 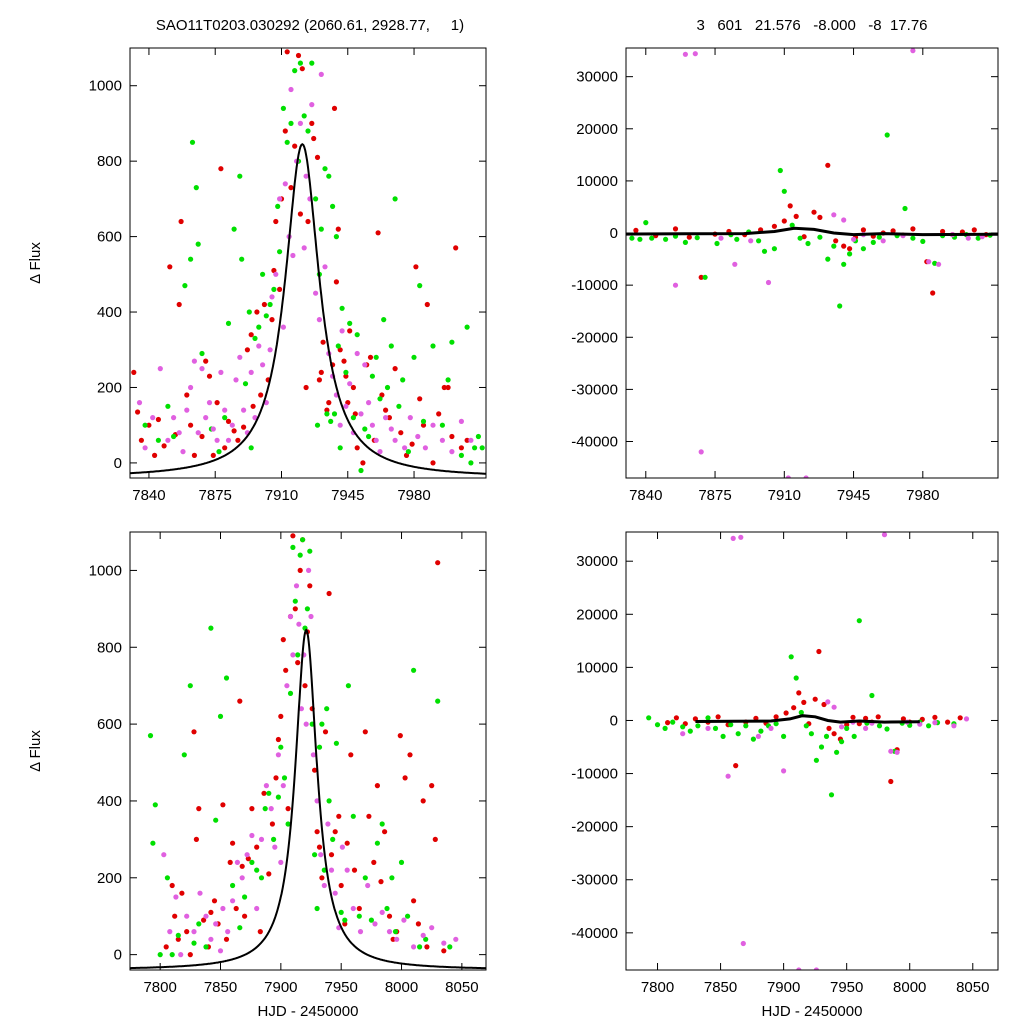 I want to click on x-tick-label: 7980, so click(x=413, y=495).